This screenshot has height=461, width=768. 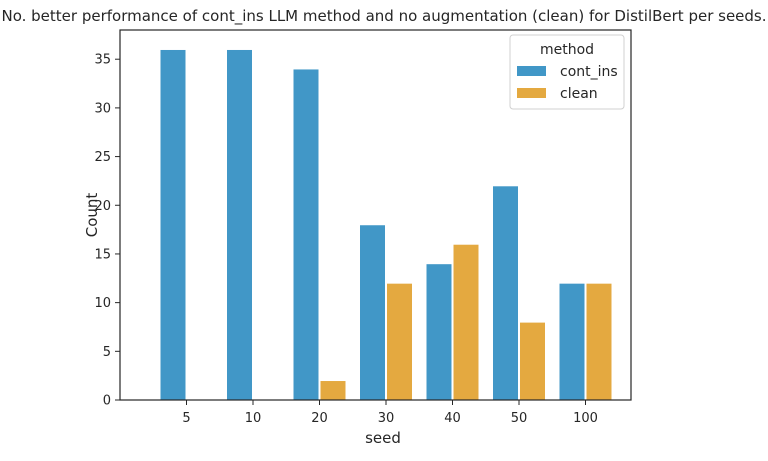 I want to click on legend-label-cont-ins: cont_ins, so click(x=589, y=72).